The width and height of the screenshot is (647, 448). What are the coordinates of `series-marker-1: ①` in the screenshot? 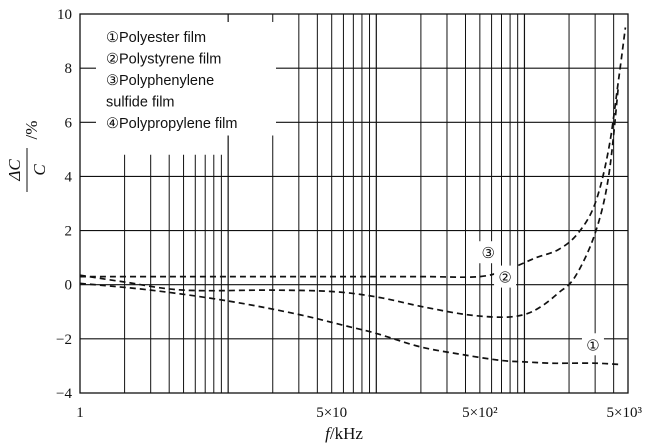 It's located at (592, 345).